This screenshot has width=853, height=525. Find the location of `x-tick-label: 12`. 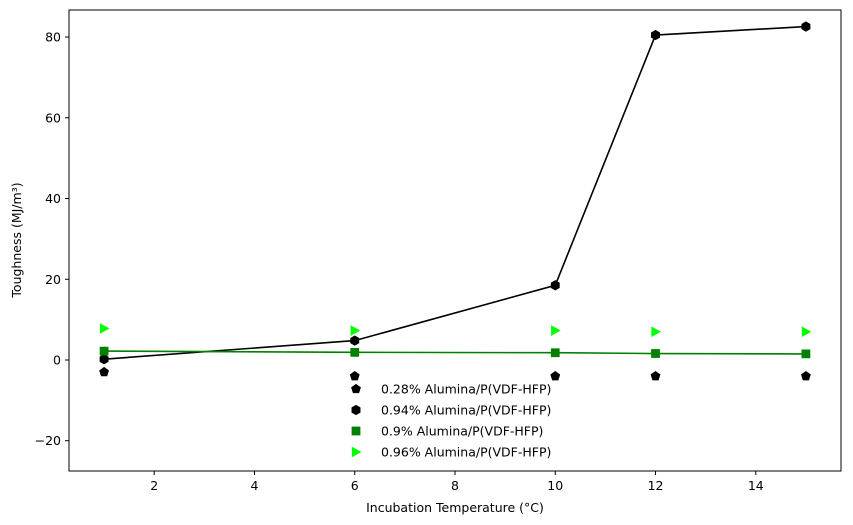

x-tick-label: 12 is located at coordinates (656, 485).